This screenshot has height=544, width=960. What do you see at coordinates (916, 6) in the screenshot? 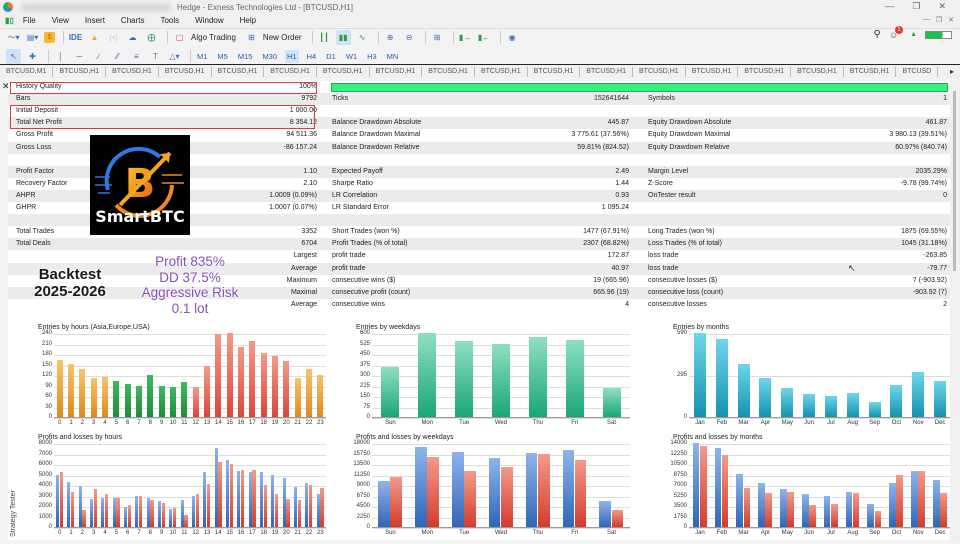
I see `restore-icon: ❐` at bounding box center [916, 6].